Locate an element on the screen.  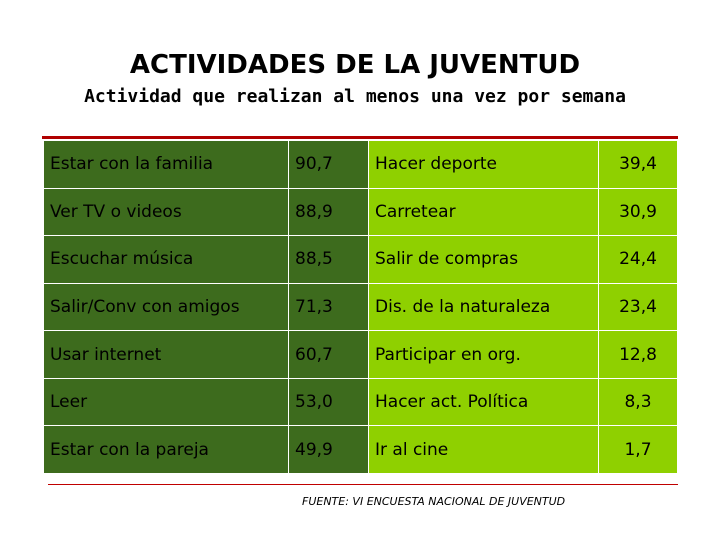
table-row: Estar con la pareja 49,9 Ir al cine 1,7 is located at coordinates (360, 449).